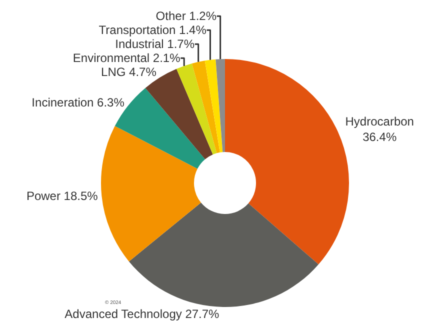  Describe the element at coordinates (129, 72) in the screenshot. I see `slice-label: LNG 4.7%` at that location.